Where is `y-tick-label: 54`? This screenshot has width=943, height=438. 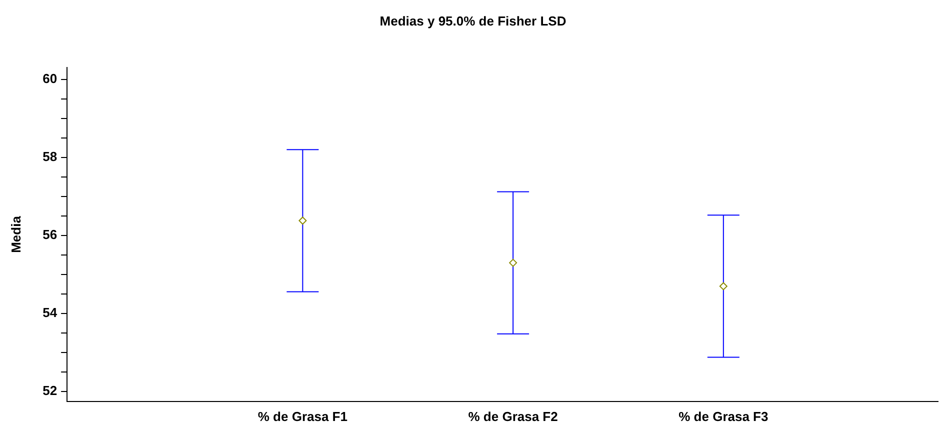 y-tick-label: 54 is located at coordinates (50, 312).